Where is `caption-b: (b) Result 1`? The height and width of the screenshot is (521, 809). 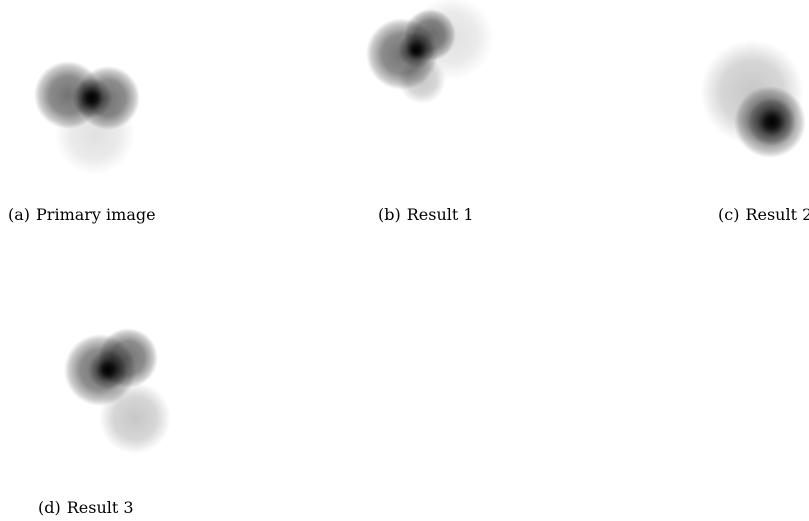
caption-b: (b) Result 1 is located at coordinates (426, 215).